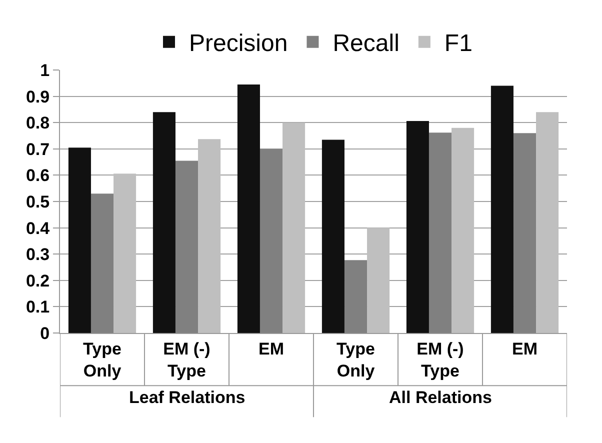  Describe the element at coordinates (440, 397) in the screenshot. I see `text: All Relations` at that location.